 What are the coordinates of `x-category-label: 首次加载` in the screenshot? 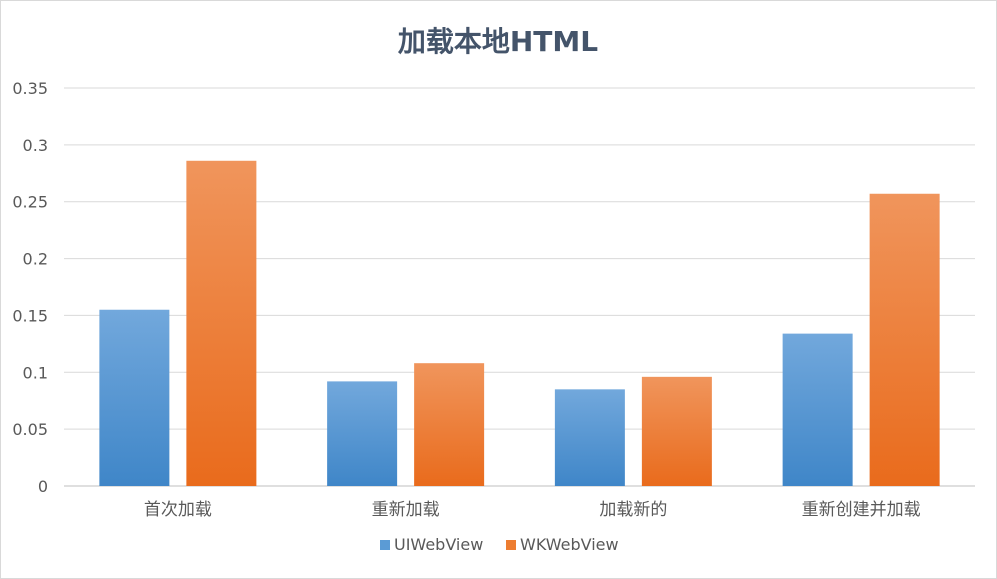 It's located at (178, 510).